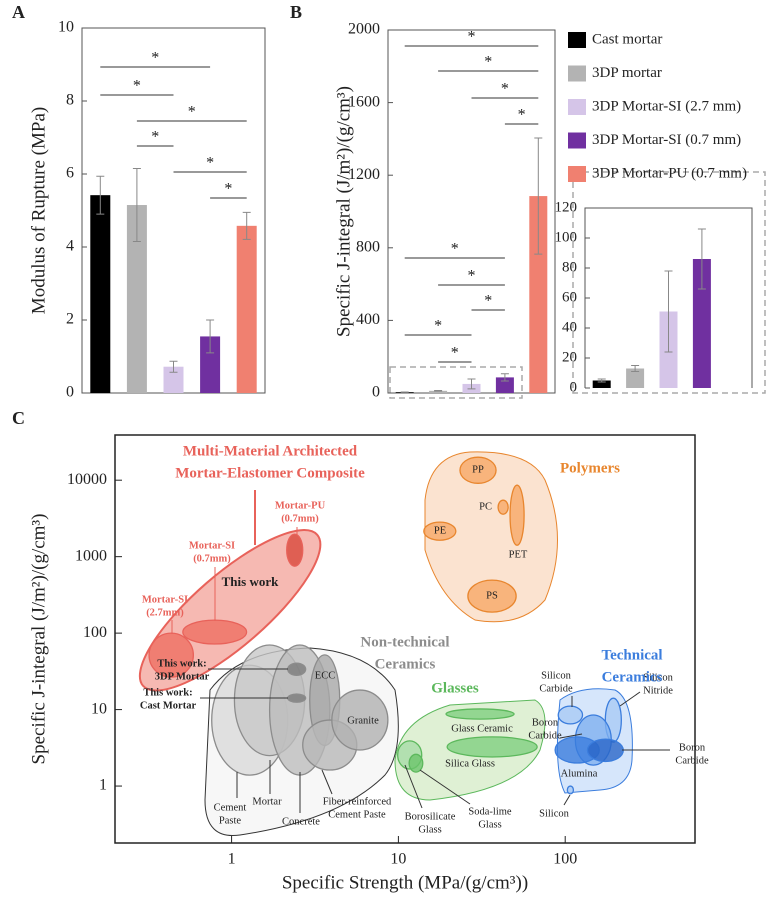 The image size is (772, 898). Describe the element at coordinates (230, 820) in the screenshot. I see `region-label: Paste` at that location.